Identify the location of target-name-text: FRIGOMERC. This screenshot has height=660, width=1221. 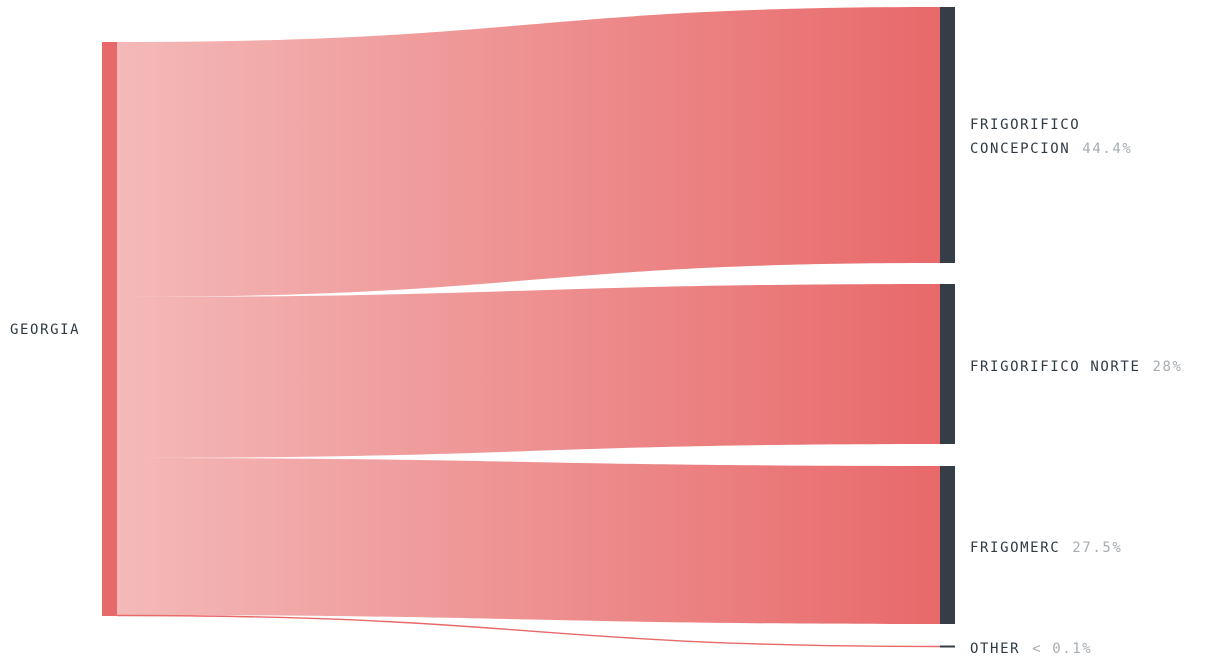
(1015, 548).